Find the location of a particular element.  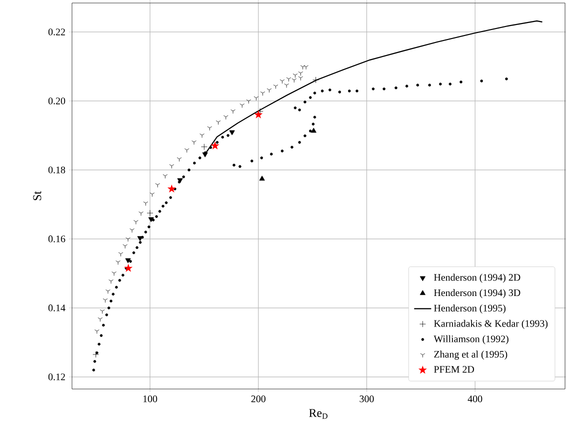

x-tick-label: 400 is located at coordinates (475, 399).